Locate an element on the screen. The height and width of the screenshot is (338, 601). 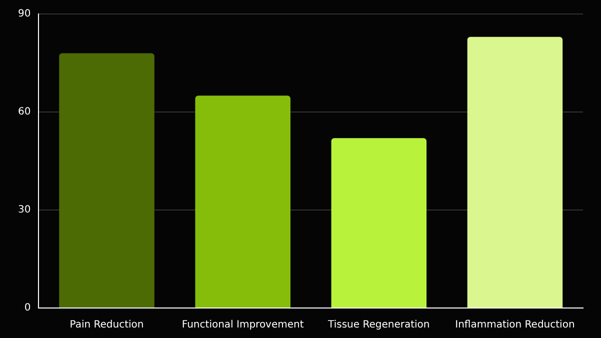
x-tick-label: Pain Reduction is located at coordinates (107, 325).